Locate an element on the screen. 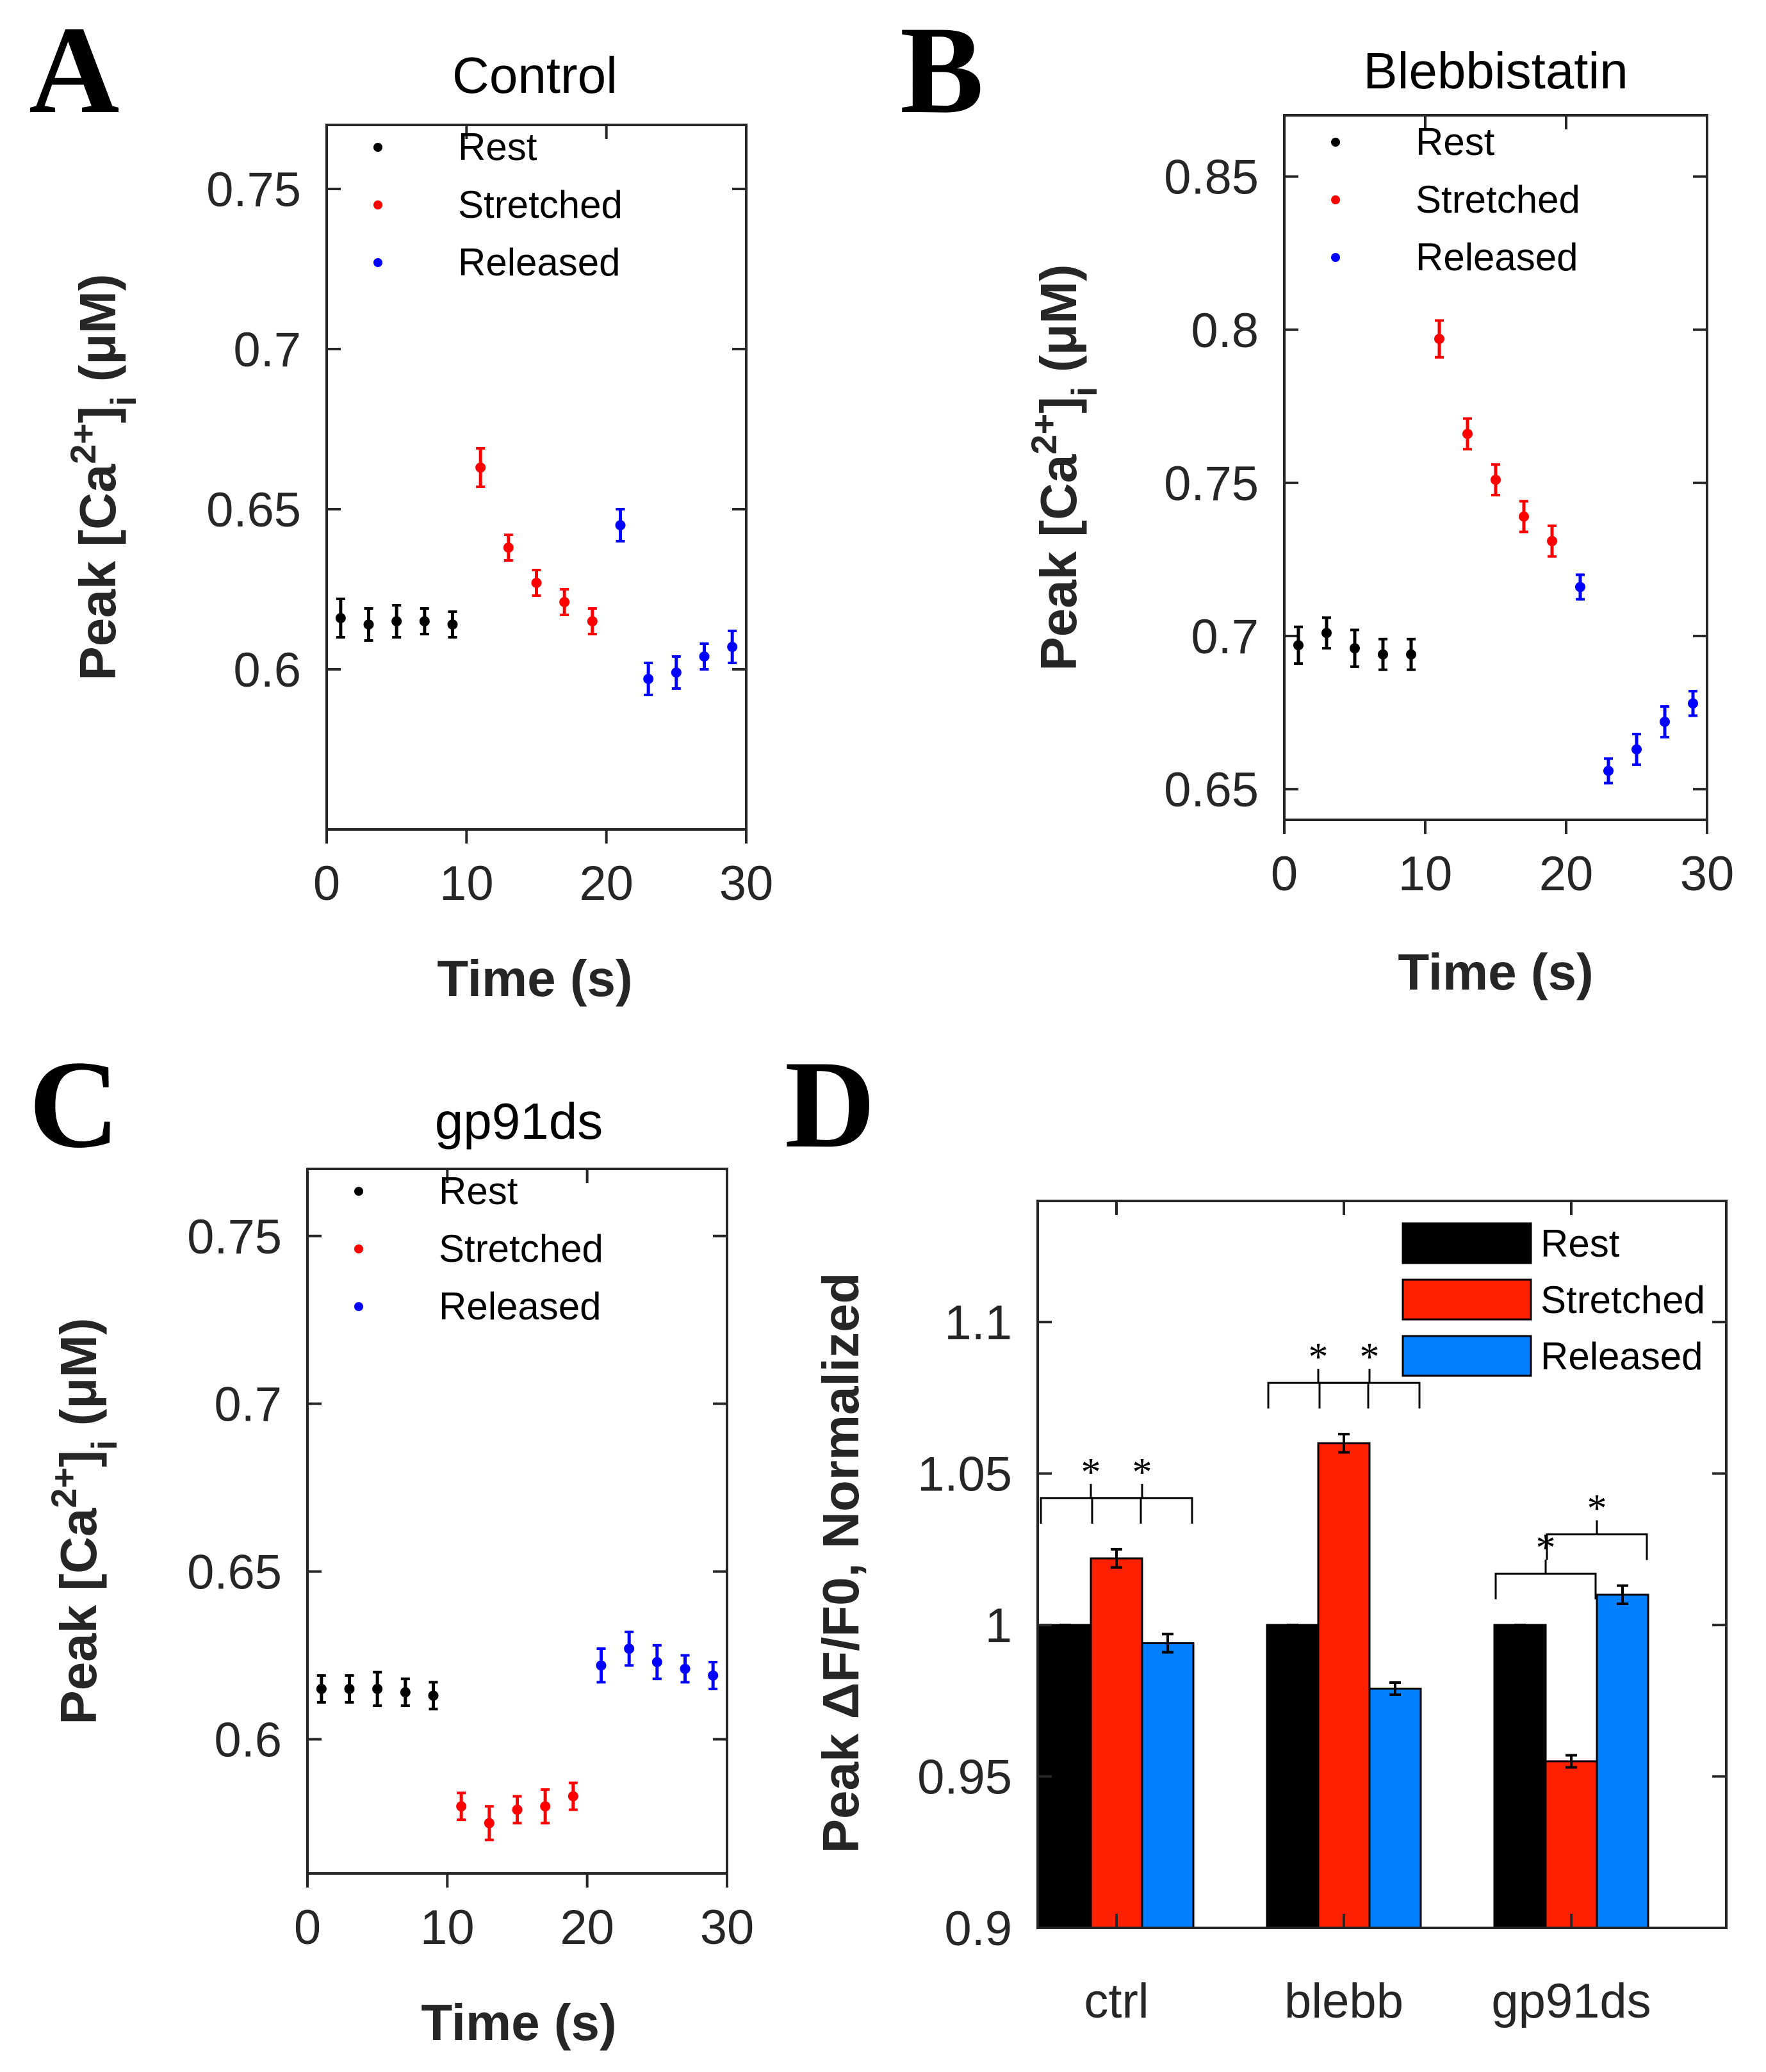  y-axis-label: Peak ΔF/F0, Normalized is located at coordinates (840, 1564).